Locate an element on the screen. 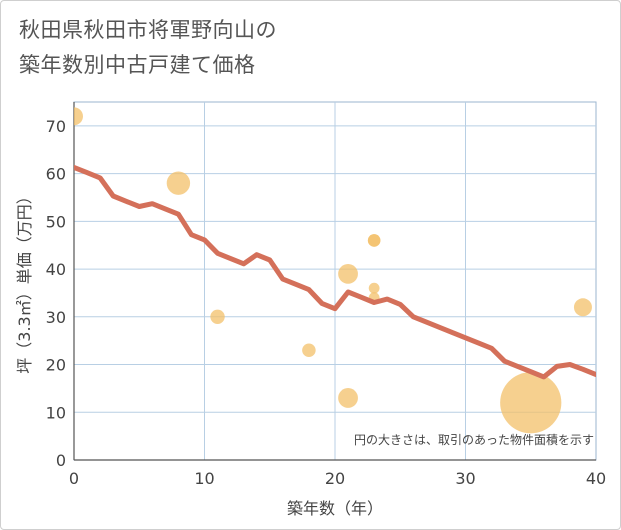  x-tick-label: 30 is located at coordinates (465, 478).